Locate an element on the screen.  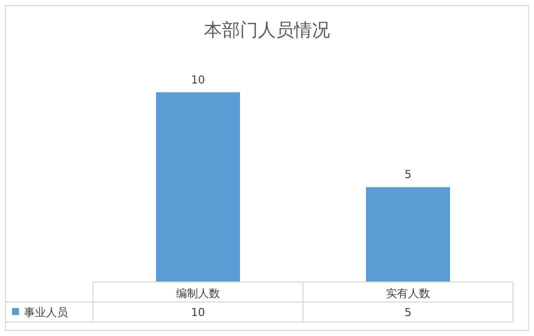
annotation: 10 is located at coordinates (198, 79).